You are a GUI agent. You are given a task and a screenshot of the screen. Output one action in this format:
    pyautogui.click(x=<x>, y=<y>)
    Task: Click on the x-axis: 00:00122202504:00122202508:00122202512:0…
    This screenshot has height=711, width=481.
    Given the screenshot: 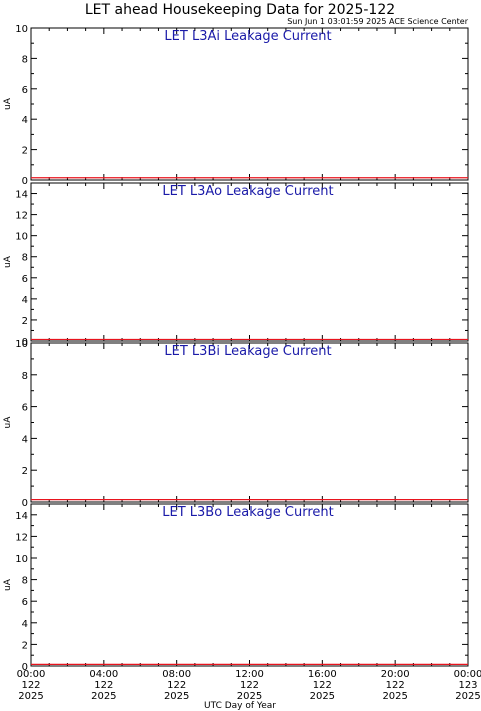 What is the action you would take?
    pyautogui.click(x=249, y=685)
    